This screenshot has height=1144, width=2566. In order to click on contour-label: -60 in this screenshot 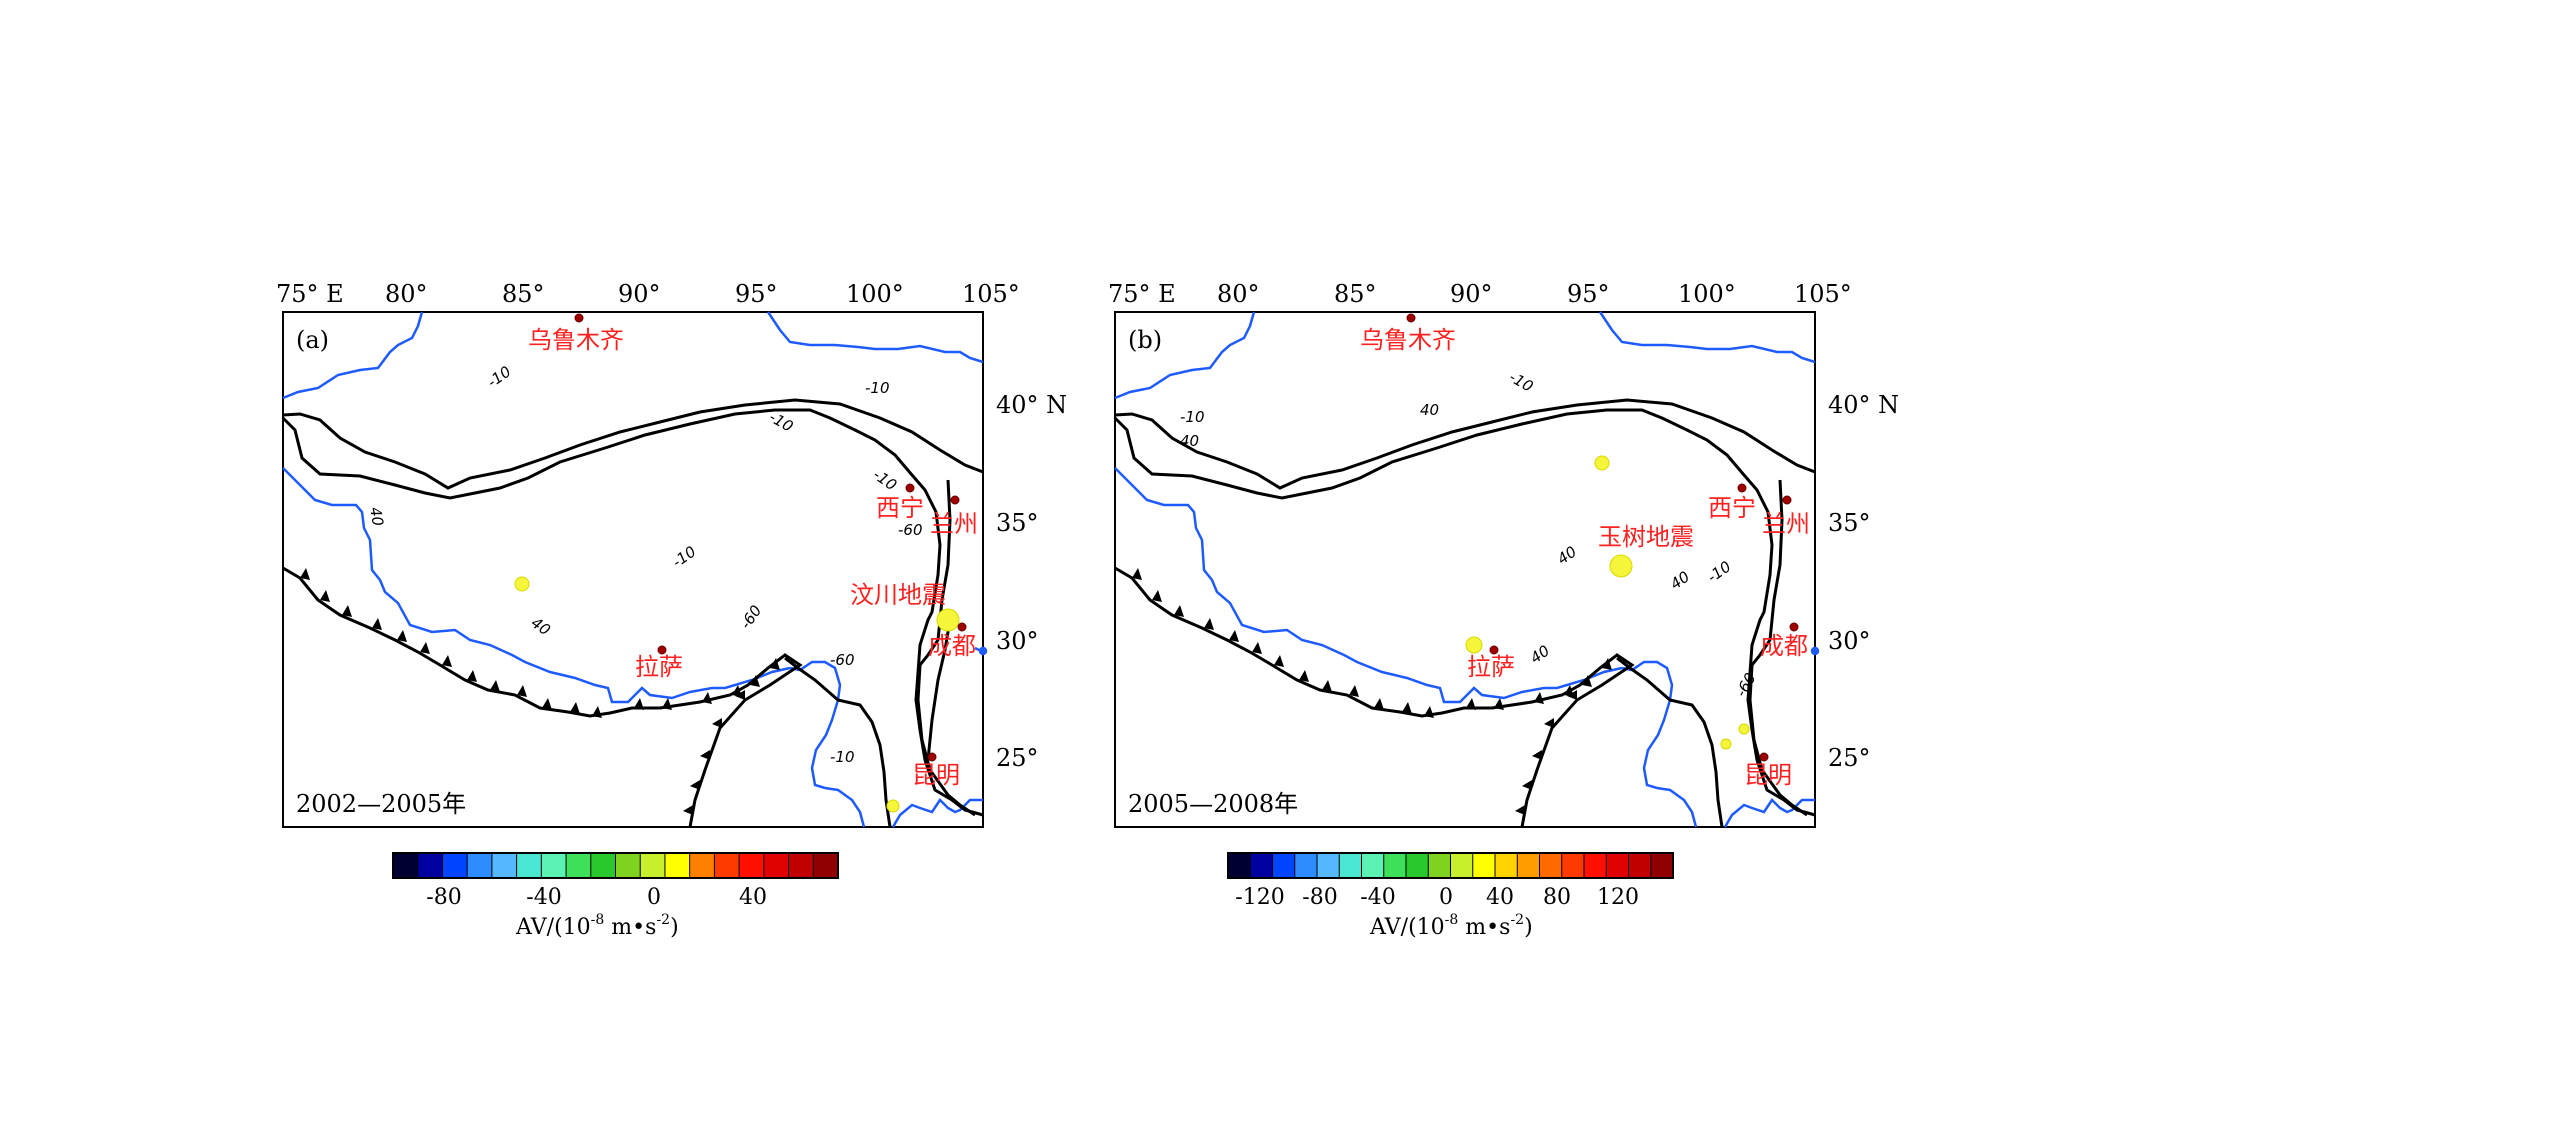, I will do `click(842, 660)`.